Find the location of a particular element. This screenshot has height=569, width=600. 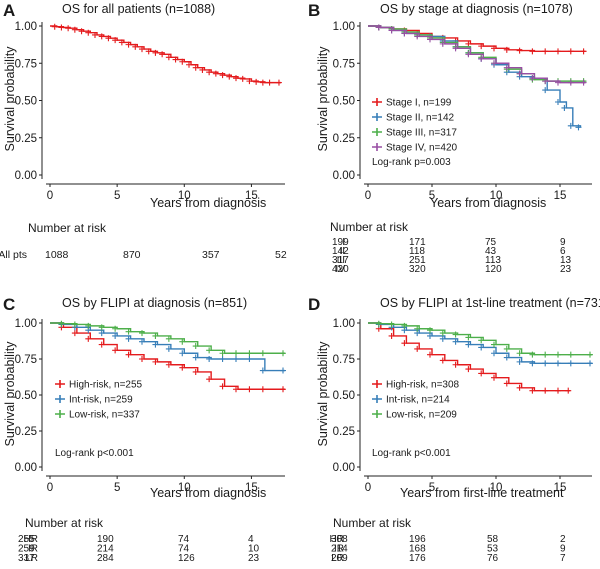

risk-value: 199 is located at coordinates (340, 242).